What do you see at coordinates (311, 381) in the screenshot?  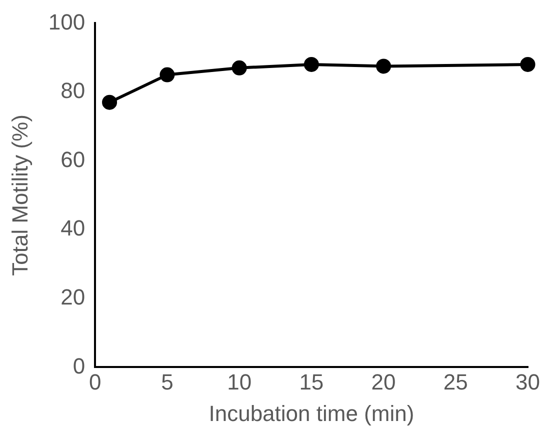 I see `x-tick-label: 15` at bounding box center [311, 381].